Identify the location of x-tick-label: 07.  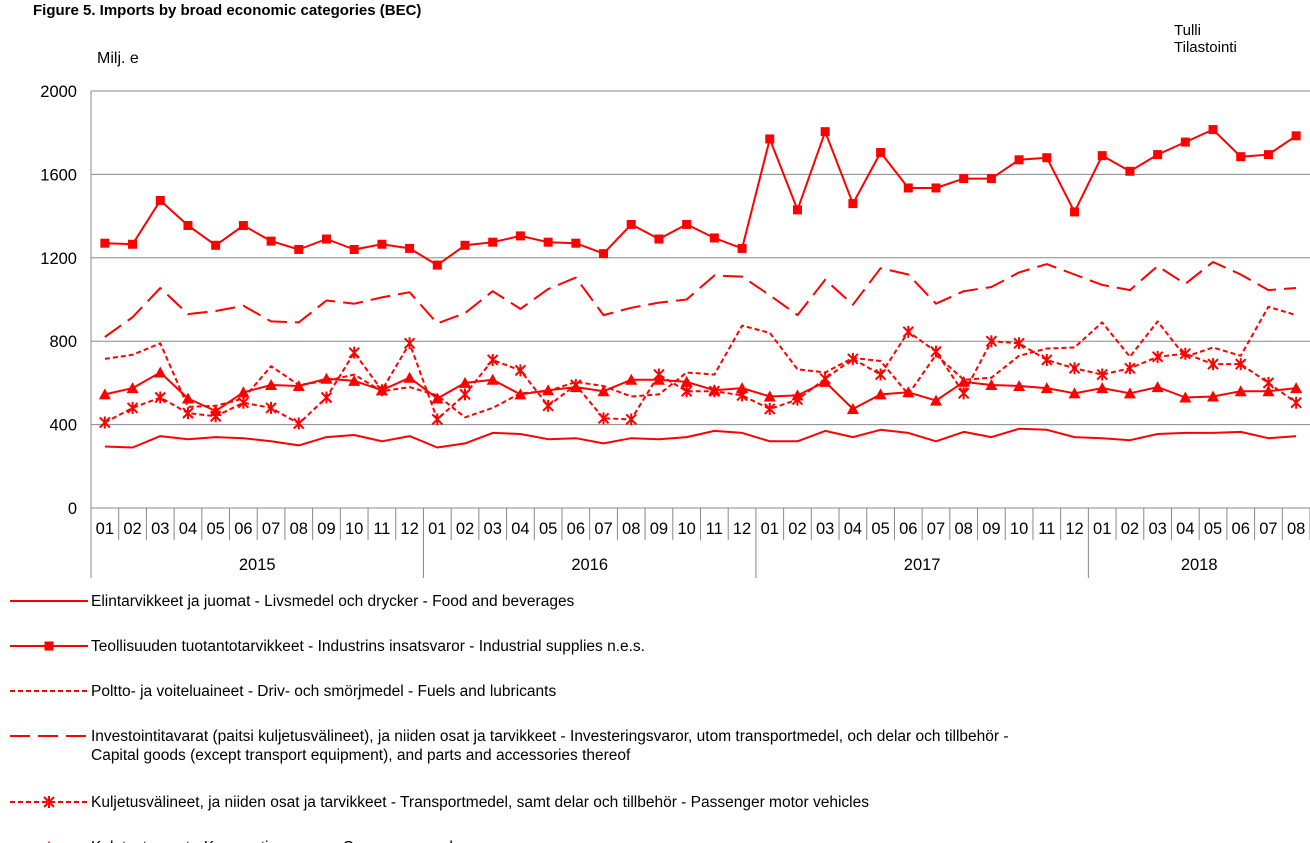
(936, 529).